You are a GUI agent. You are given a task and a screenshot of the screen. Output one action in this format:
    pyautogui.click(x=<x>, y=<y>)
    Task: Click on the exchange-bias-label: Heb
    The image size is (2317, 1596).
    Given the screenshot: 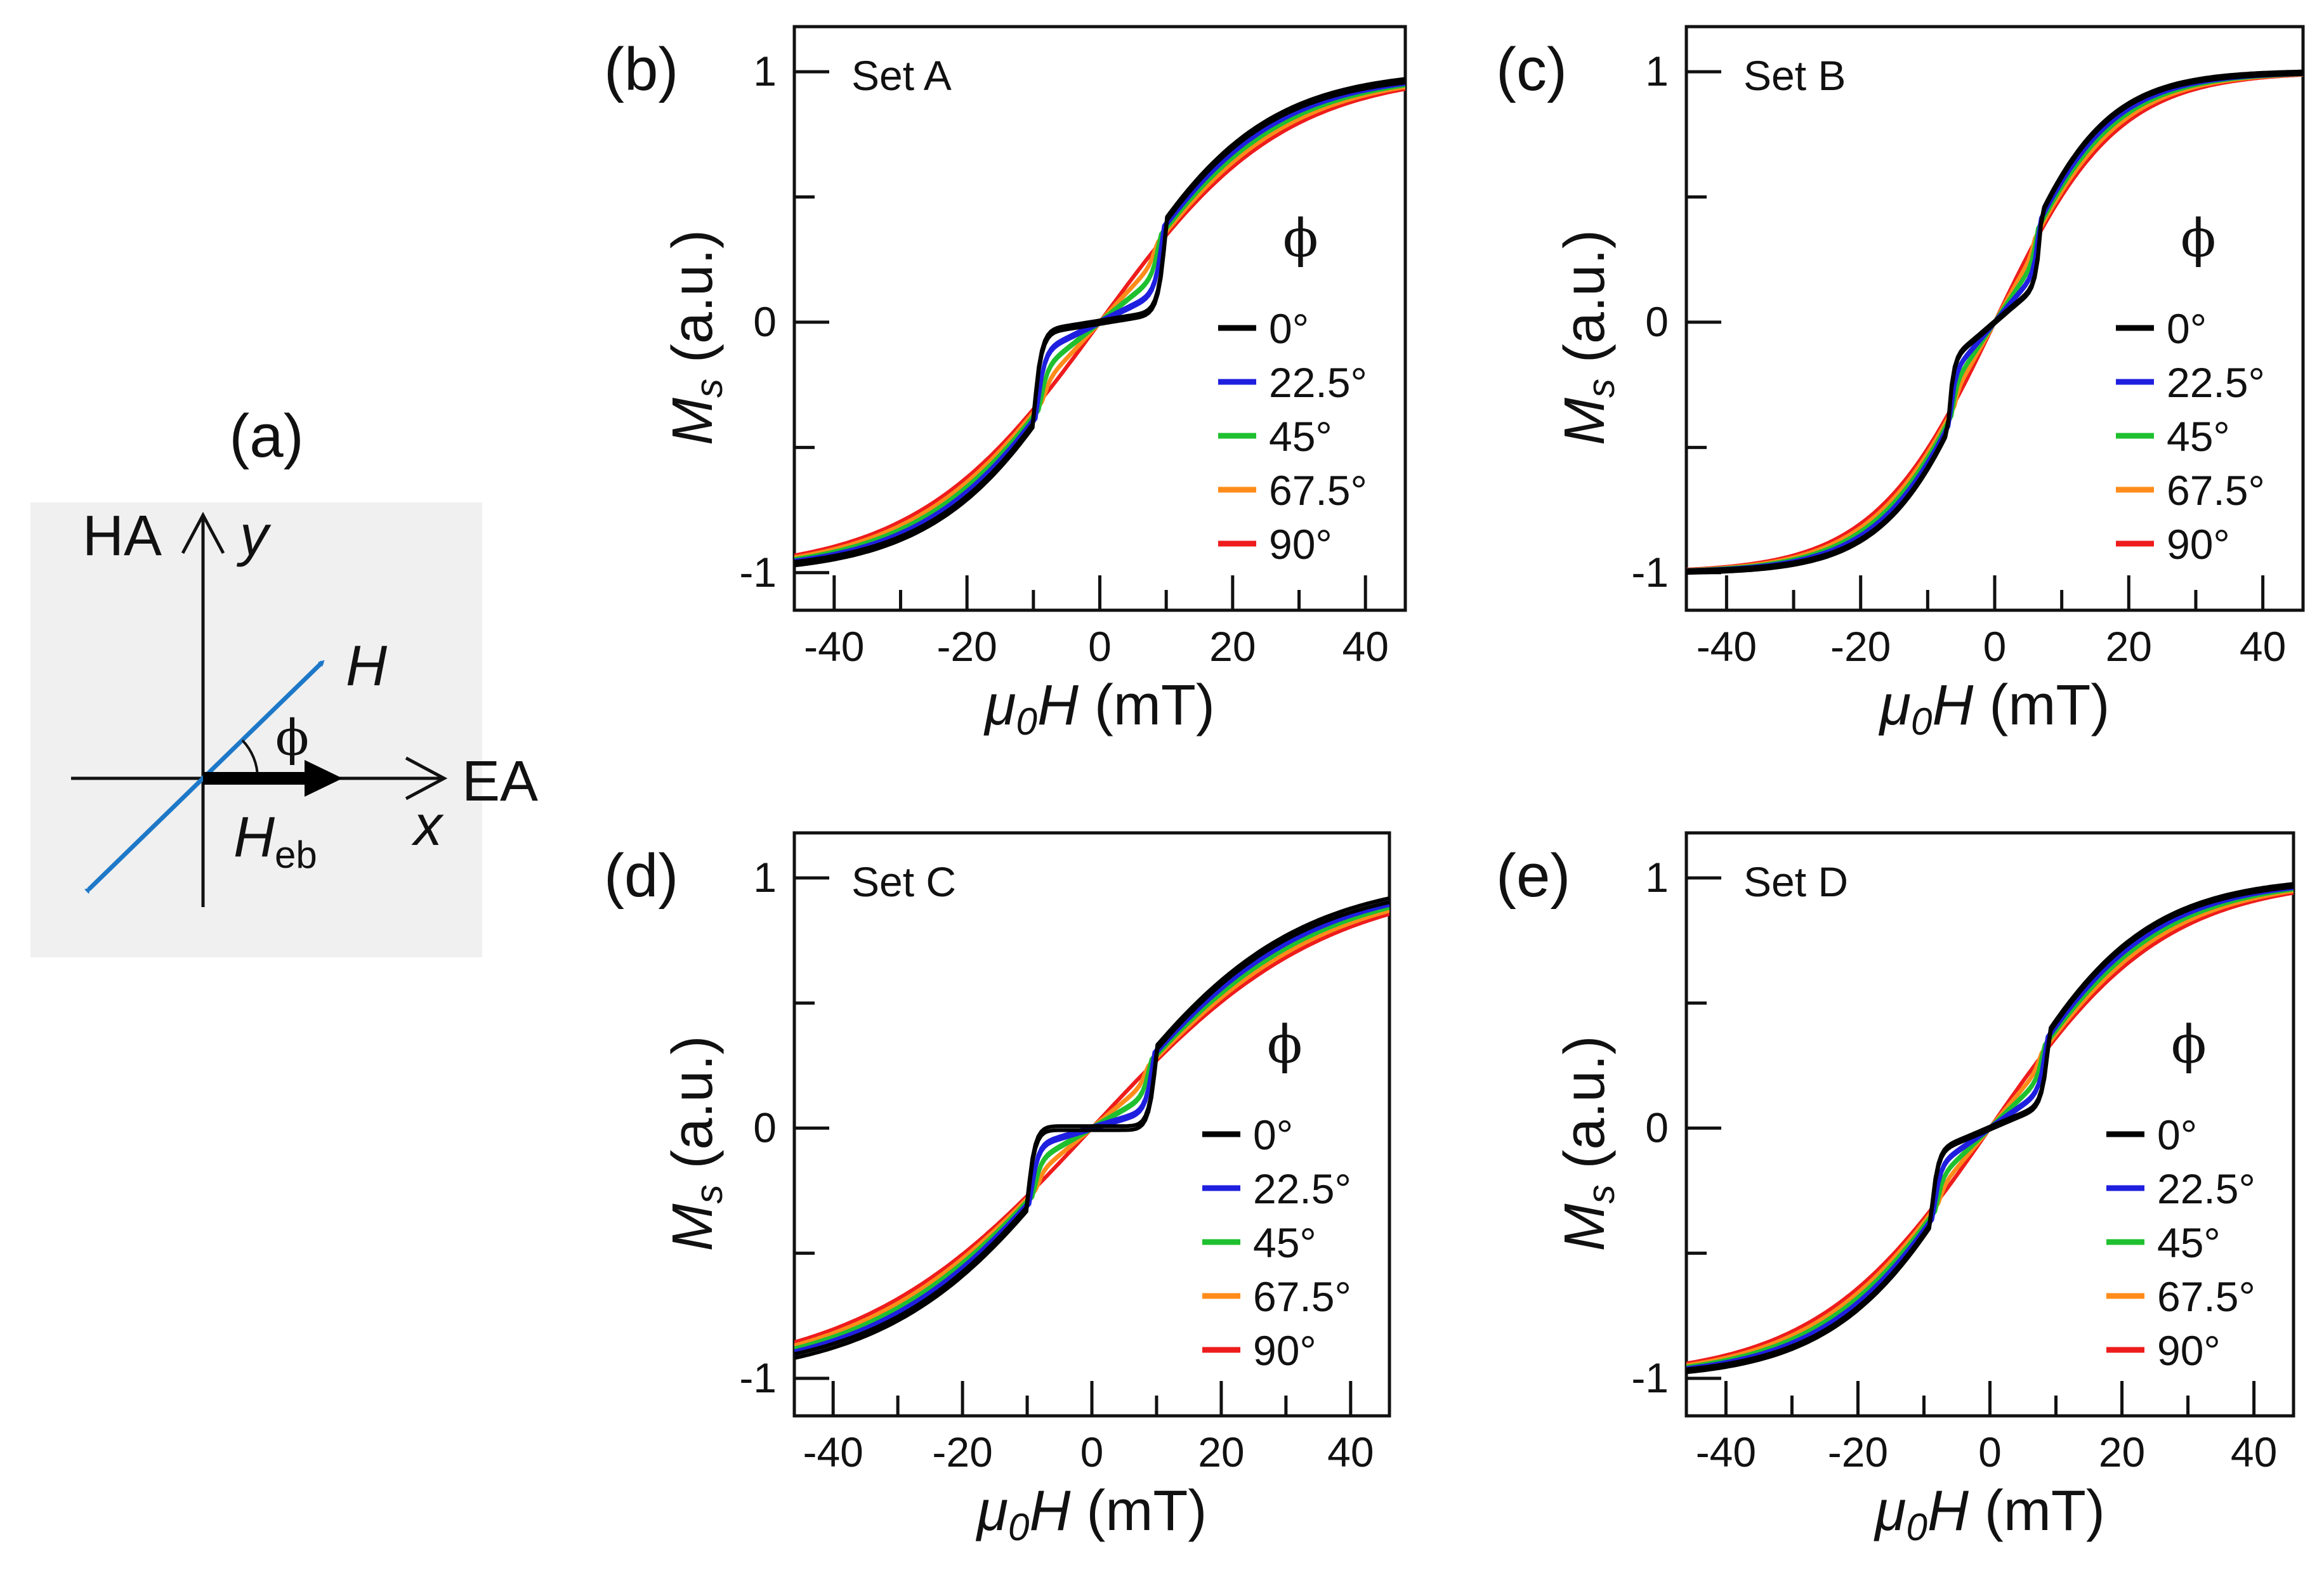 What is the action you would take?
    pyautogui.click(x=275, y=841)
    